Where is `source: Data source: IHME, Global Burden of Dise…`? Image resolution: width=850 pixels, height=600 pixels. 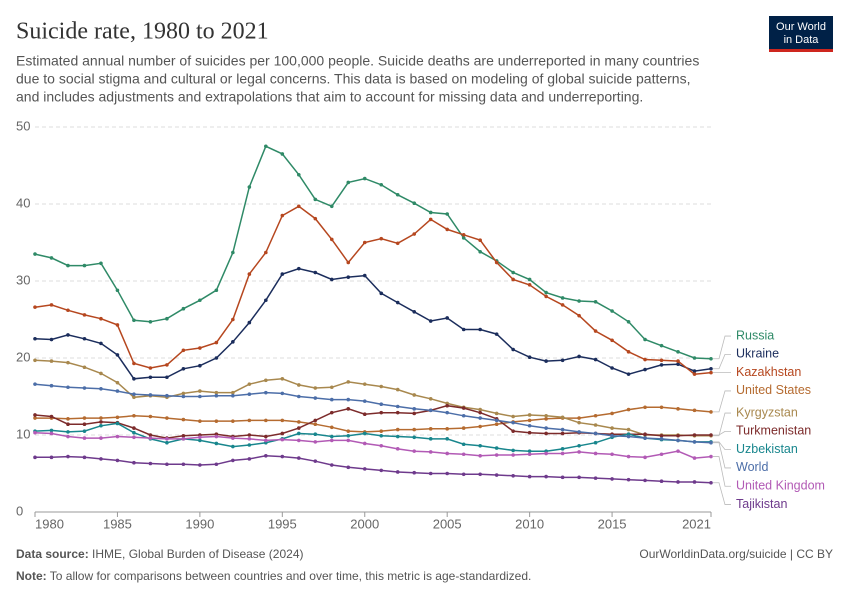
source: Data source: IHME, Global Burden of Dise… is located at coordinates (159, 554).